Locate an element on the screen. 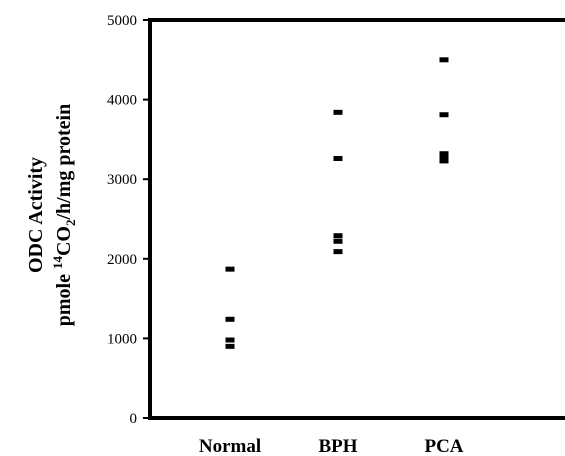 This screenshot has height=456, width=565. ylabel-prefix: pmole is located at coordinates (64, 297).